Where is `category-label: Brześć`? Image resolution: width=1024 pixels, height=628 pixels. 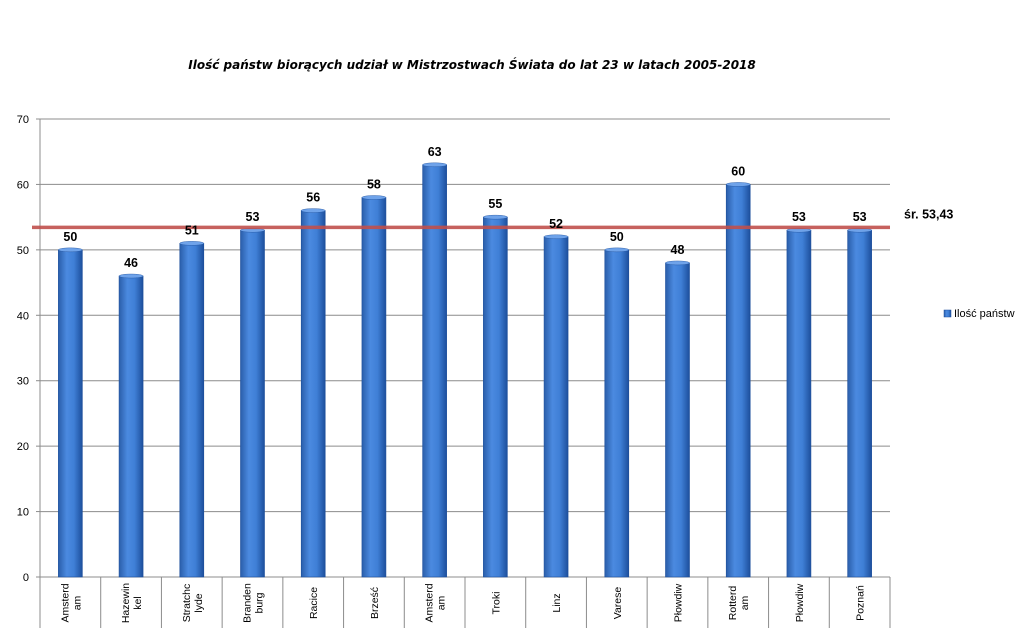
category-label: Brześć is located at coordinates (375, 603).